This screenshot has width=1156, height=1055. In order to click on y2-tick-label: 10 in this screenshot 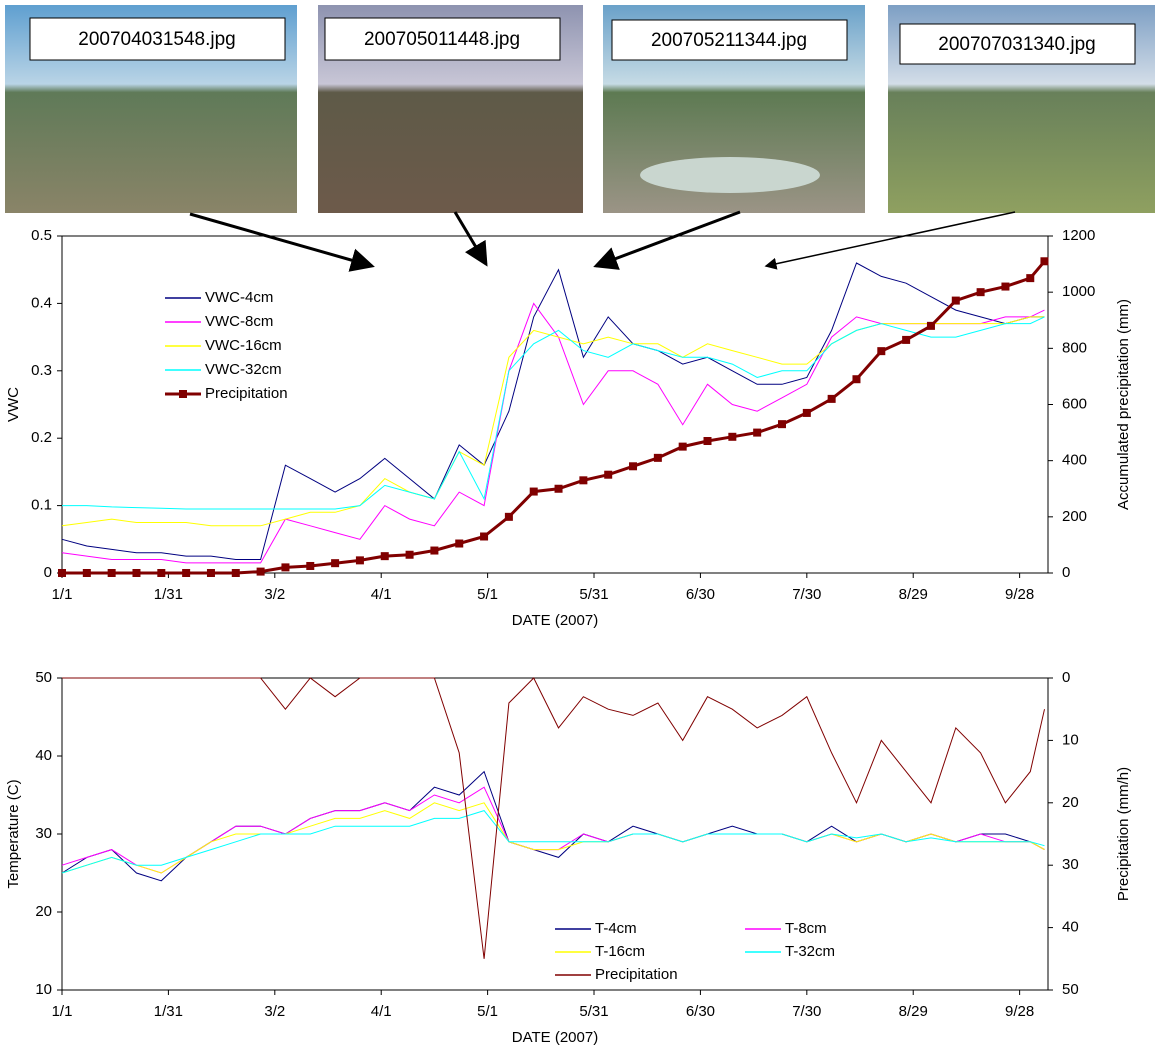, I will do `click(1070, 739)`.